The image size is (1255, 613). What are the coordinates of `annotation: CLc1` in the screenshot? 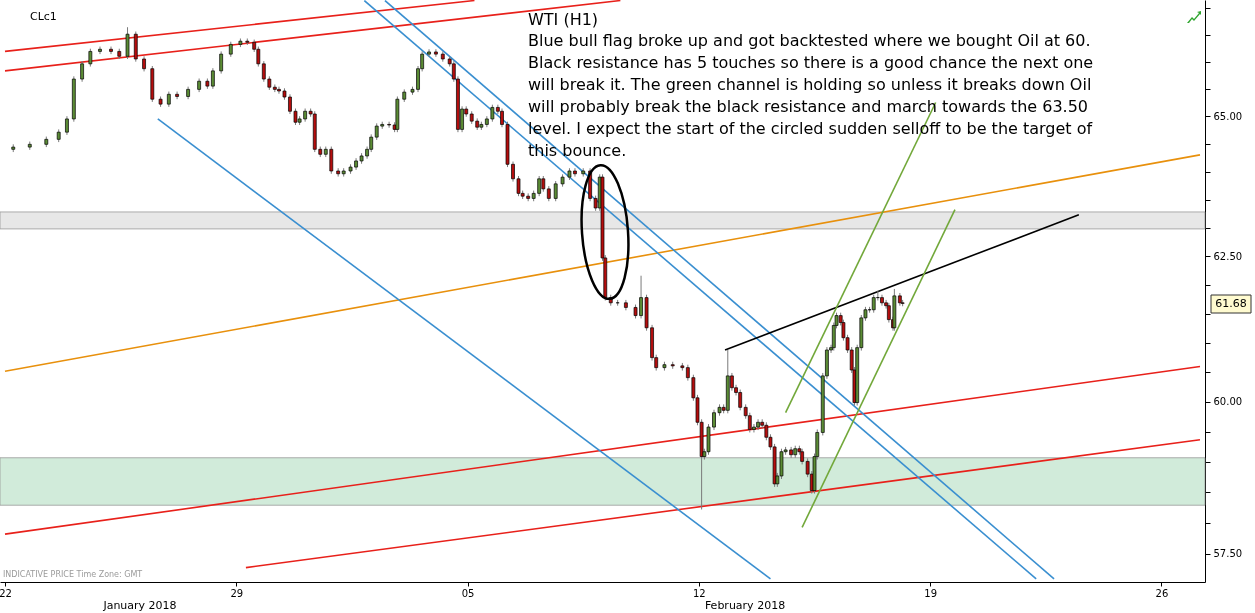 It's located at (43, 16).